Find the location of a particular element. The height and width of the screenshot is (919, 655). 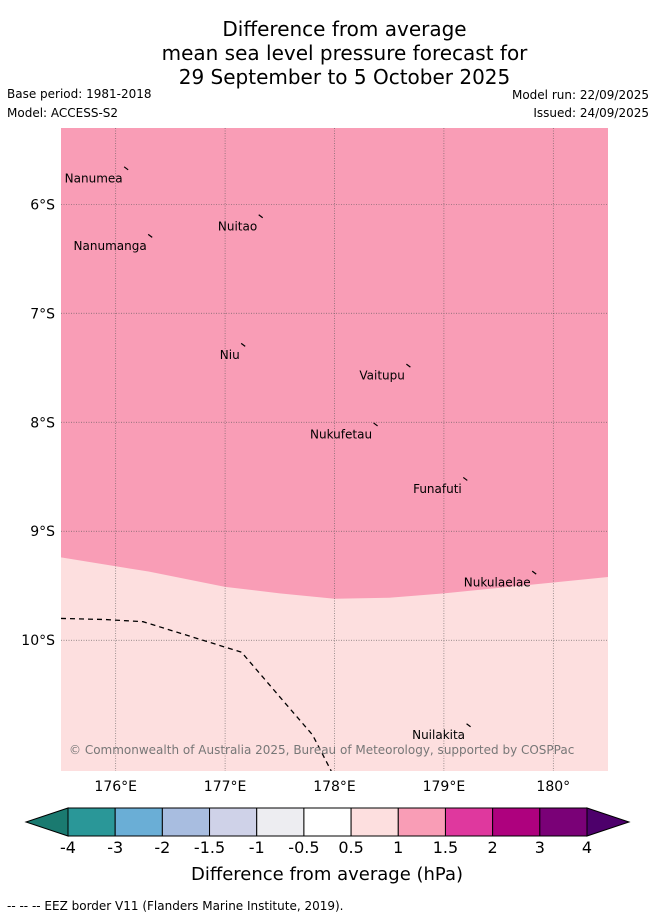

colorbar-tick-label: -1 is located at coordinates (257, 847).